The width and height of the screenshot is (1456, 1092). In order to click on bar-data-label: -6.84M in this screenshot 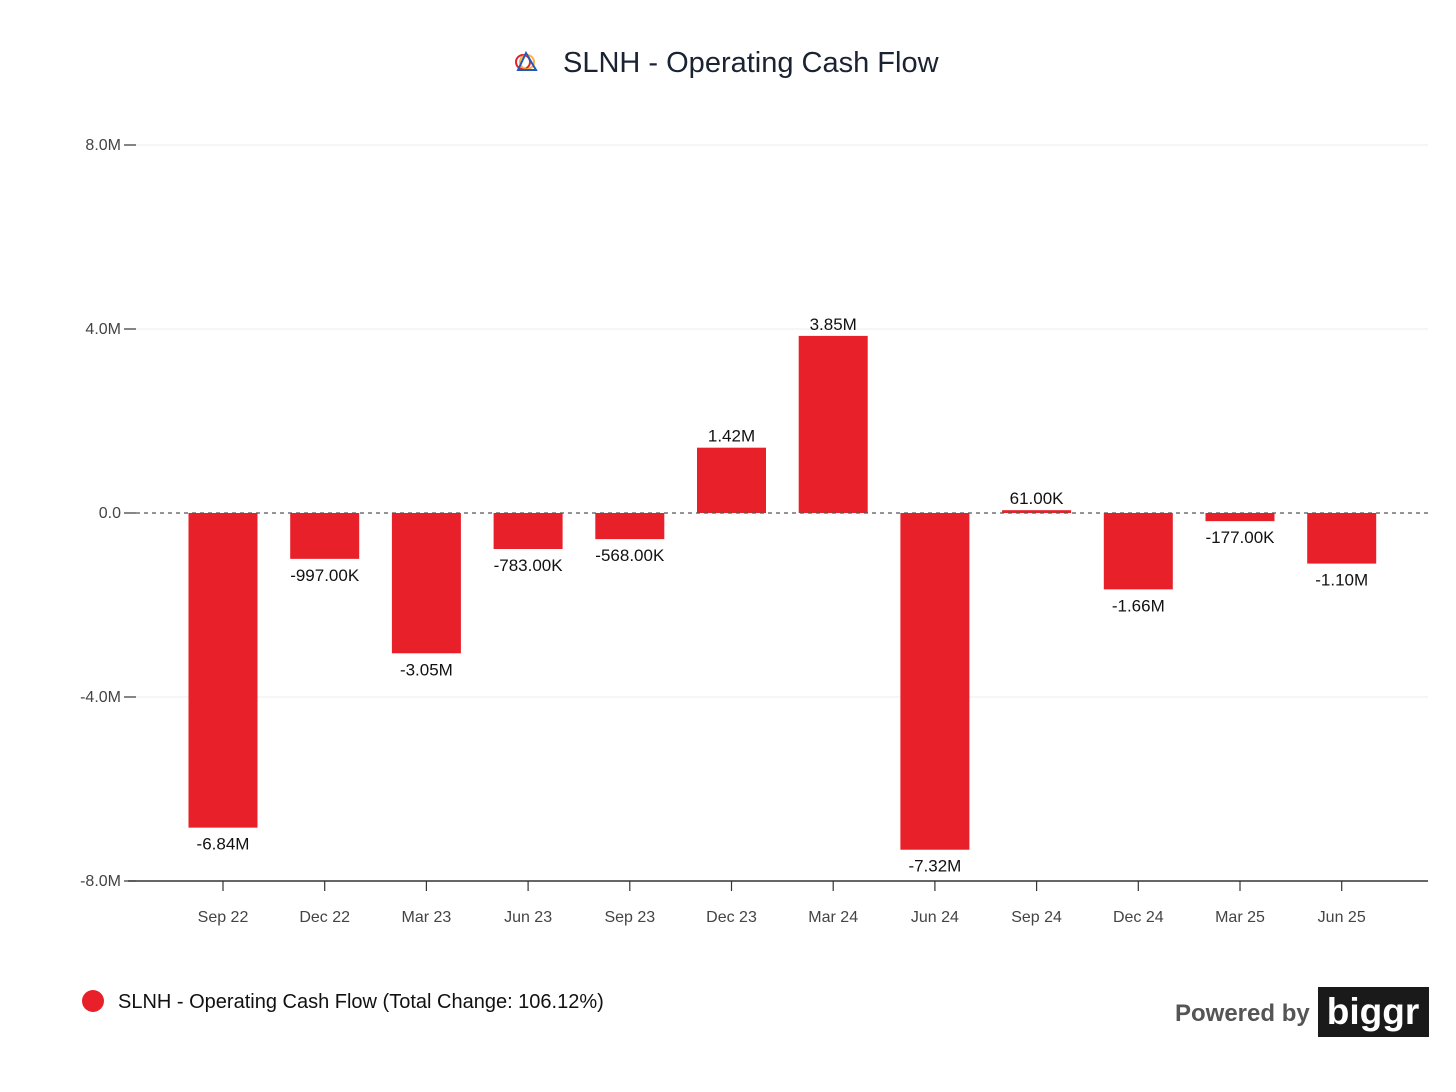, I will do `click(223, 844)`.